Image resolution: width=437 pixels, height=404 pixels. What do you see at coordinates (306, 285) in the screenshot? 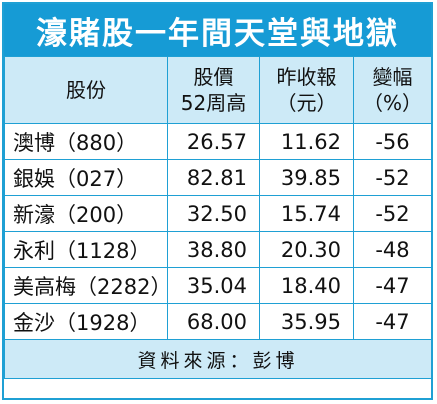
I see `close-value: 18.40` at bounding box center [306, 285].